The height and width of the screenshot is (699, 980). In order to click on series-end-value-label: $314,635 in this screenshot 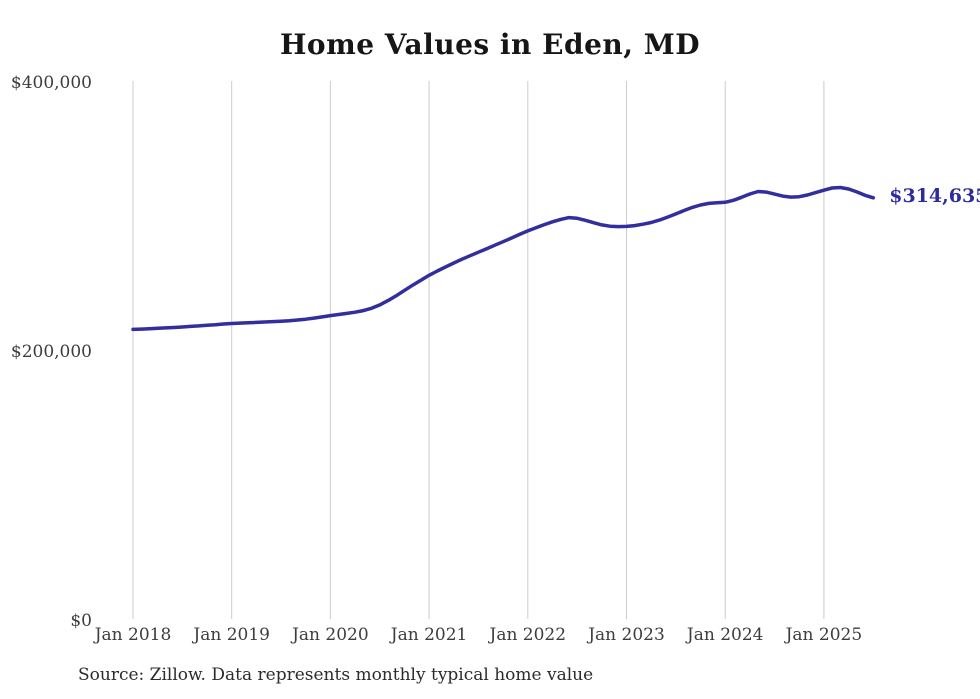, I will do `click(934, 195)`.